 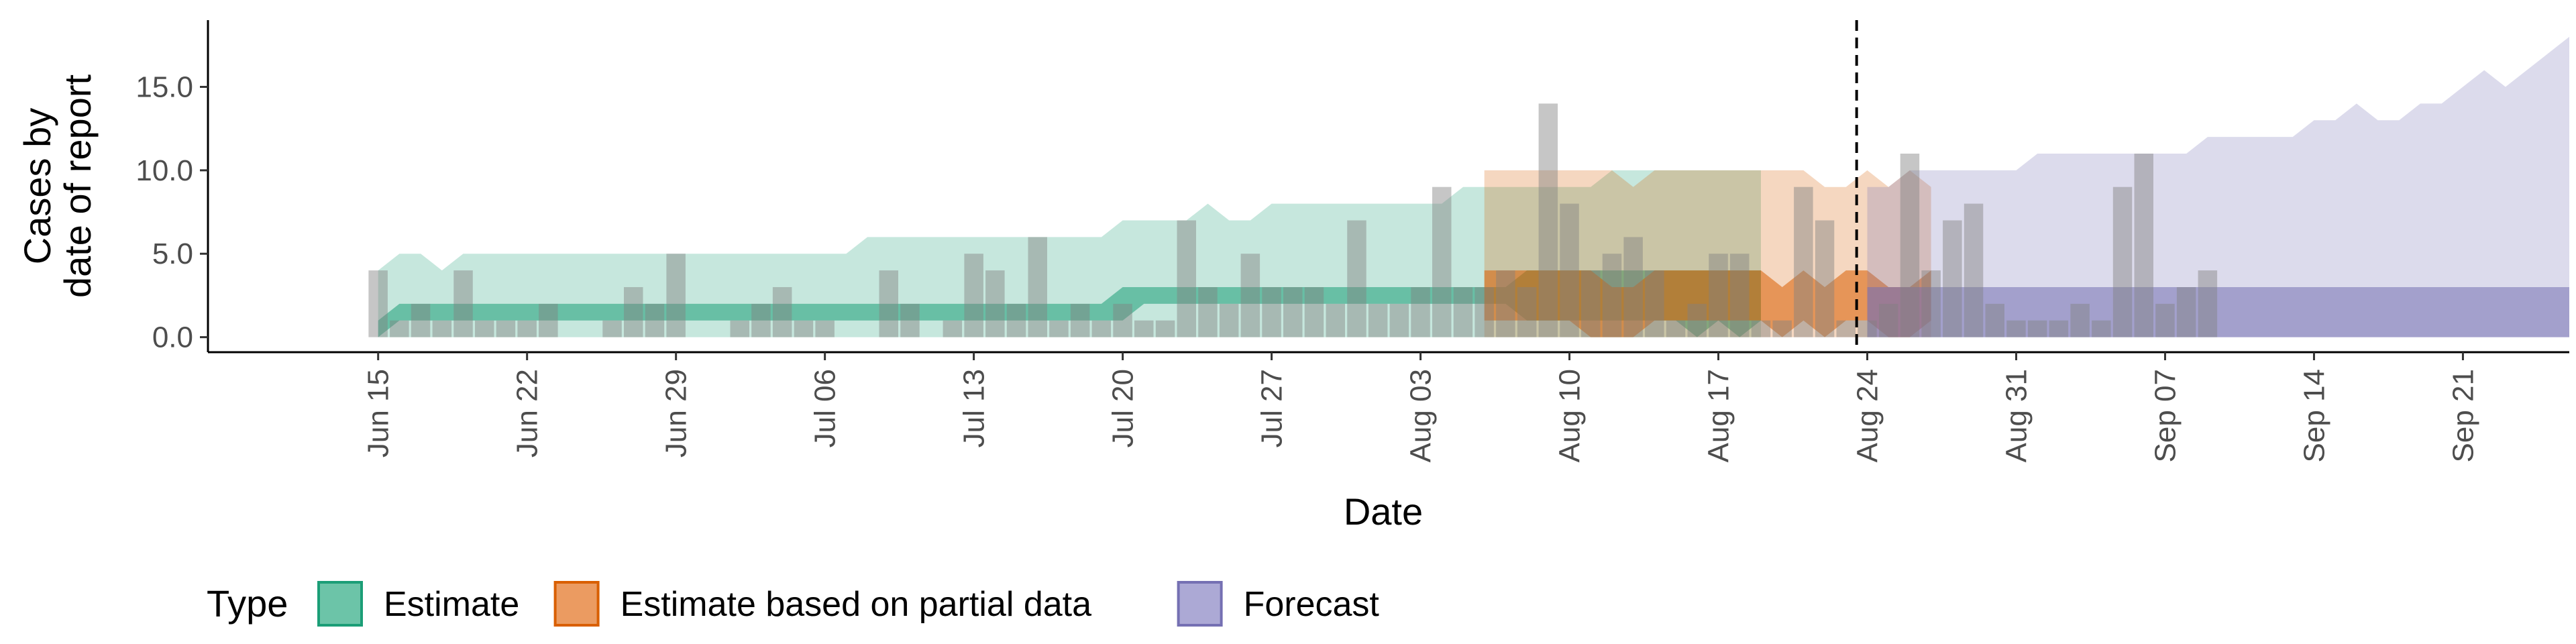 I want to click on y-axis-title-line: date of report, so click(x=77, y=186).